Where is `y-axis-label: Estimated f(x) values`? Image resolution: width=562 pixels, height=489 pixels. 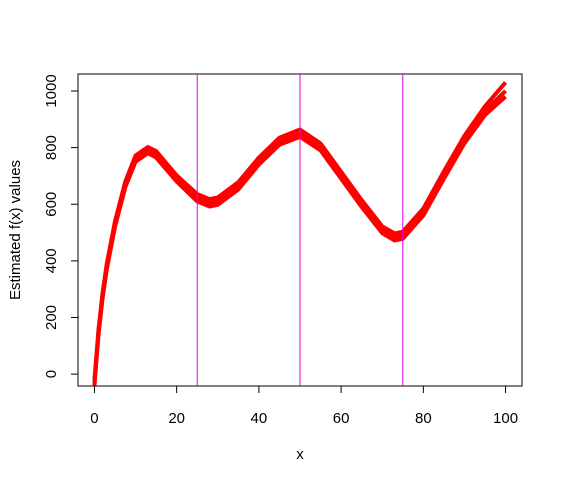
y-axis-label: Estimated f(x) values is located at coordinates (15, 230).